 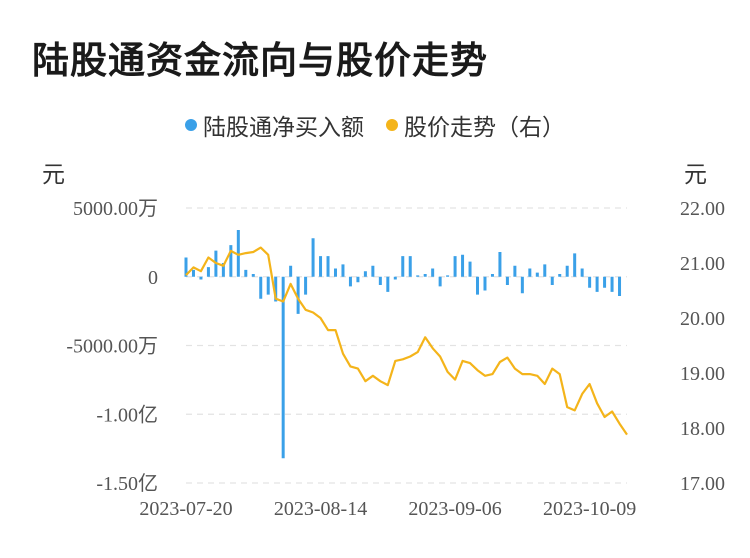 What do you see at coordinates (283, 128) in the screenshot?
I see `legend-label-net-buy: 陆股通净买入额` at bounding box center [283, 128].